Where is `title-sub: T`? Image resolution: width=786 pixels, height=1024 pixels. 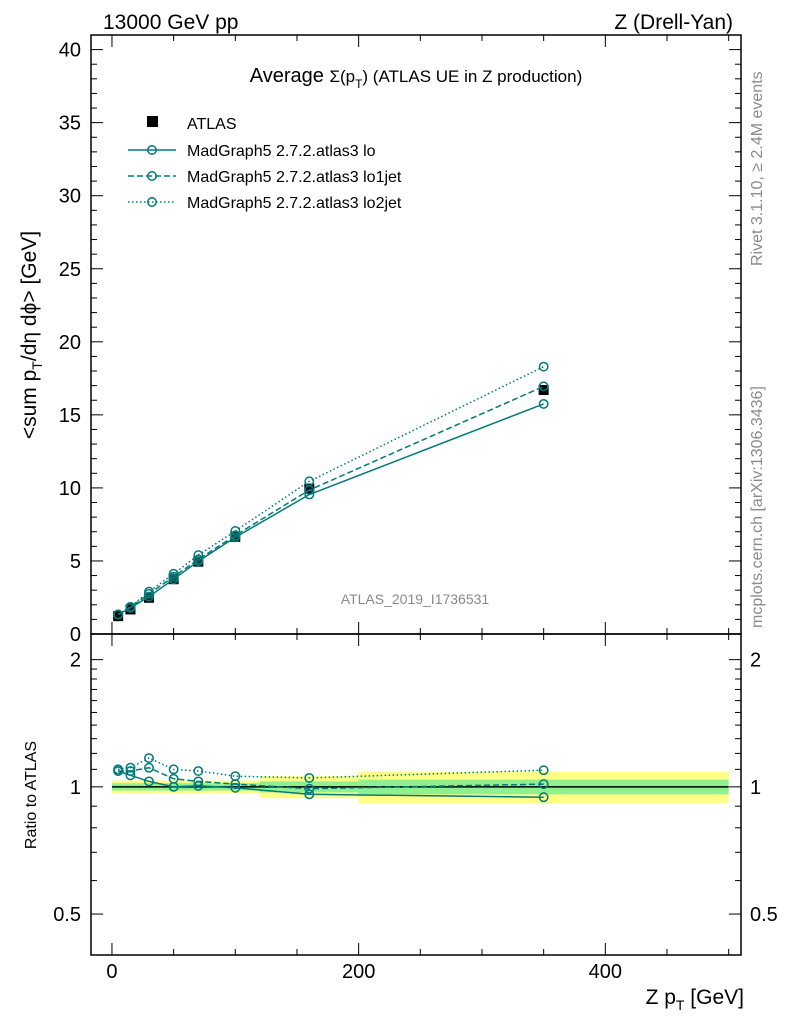 title-sub: T is located at coordinates (359, 84).